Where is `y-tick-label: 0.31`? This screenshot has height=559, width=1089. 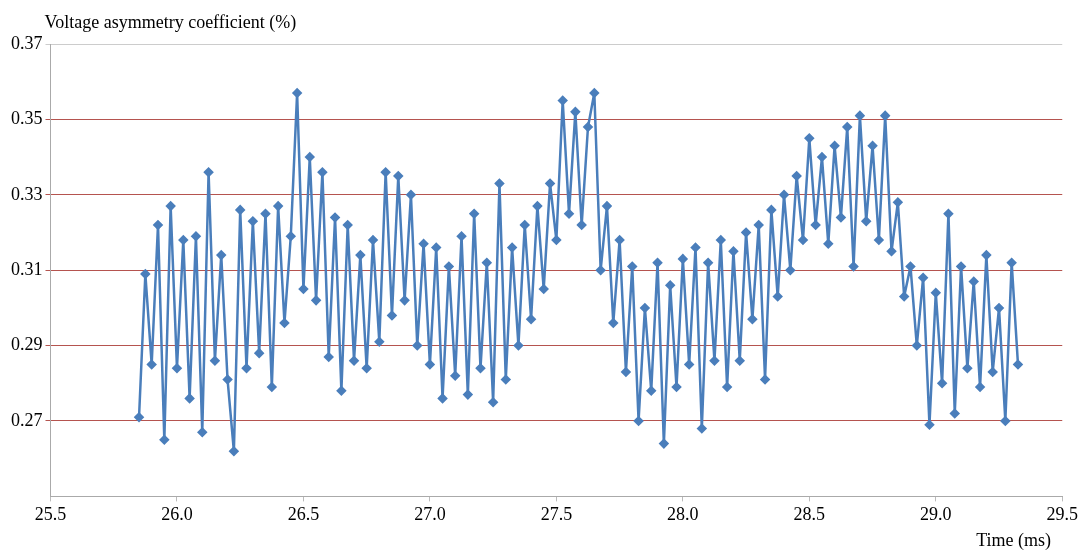
y-tick-label: 0.31 is located at coordinates (27, 268).